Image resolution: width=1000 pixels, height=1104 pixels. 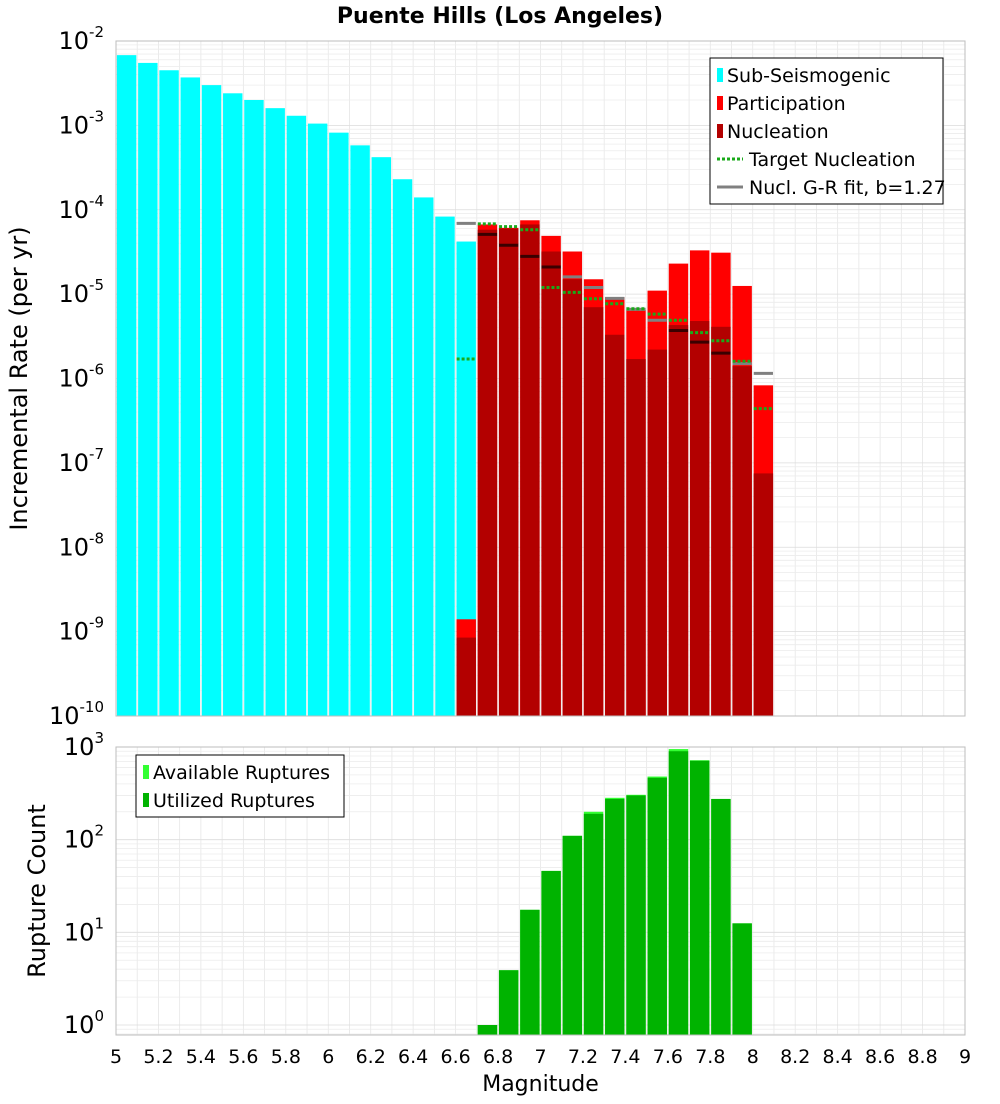 What do you see at coordinates (880, 1057) in the screenshot?
I see `x-tick-label: 8.6` at bounding box center [880, 1057].